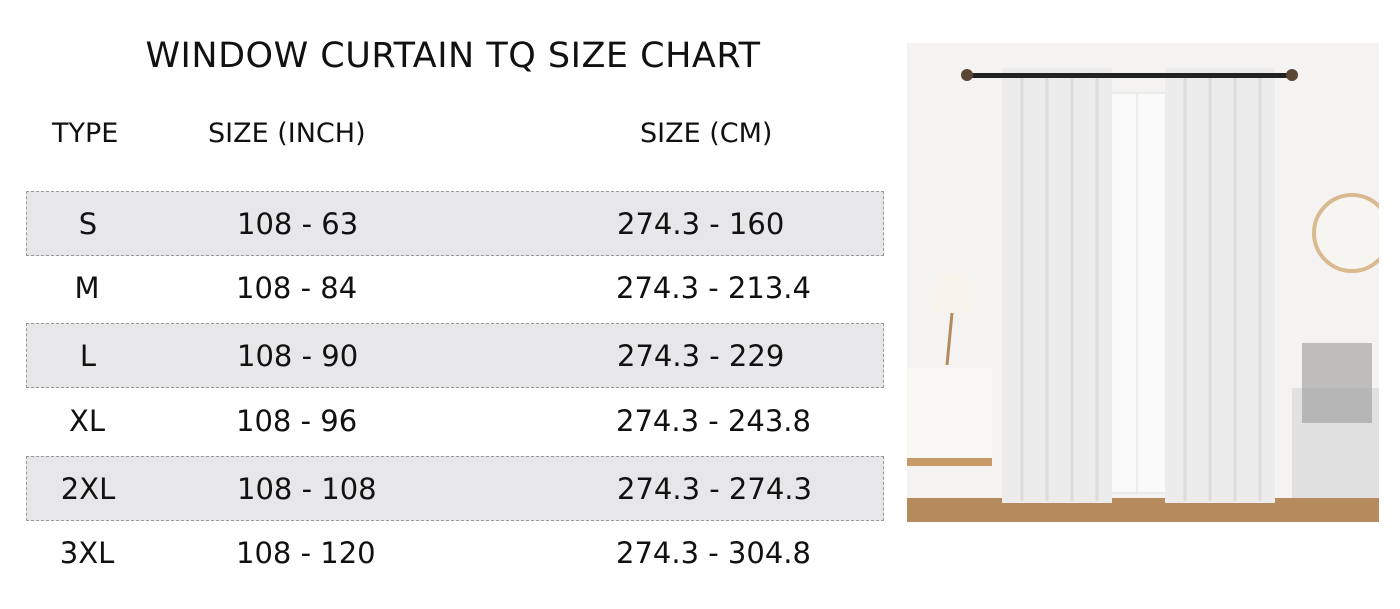 The width and height of the screenshot is (1400, 609). Describe the element at coordinates (701, 356) in the screenshot. I see `size-cm-cell: 274.3 - 229` at that location.